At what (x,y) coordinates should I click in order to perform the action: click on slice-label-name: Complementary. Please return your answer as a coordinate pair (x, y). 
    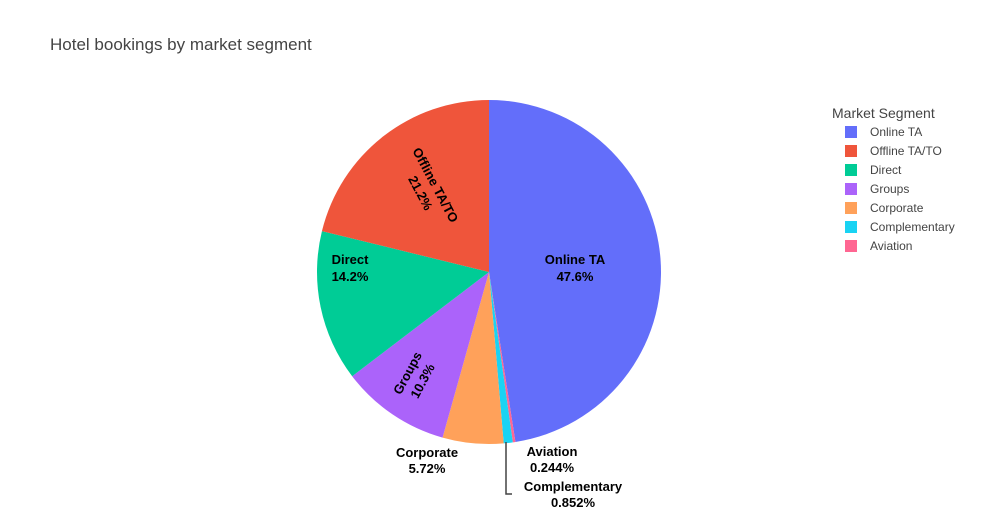
    Looking at the image, I should click on (573, 486).